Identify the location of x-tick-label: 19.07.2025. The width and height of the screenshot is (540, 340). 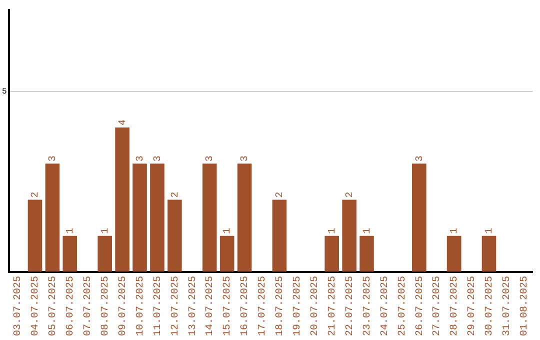
(298, 306).